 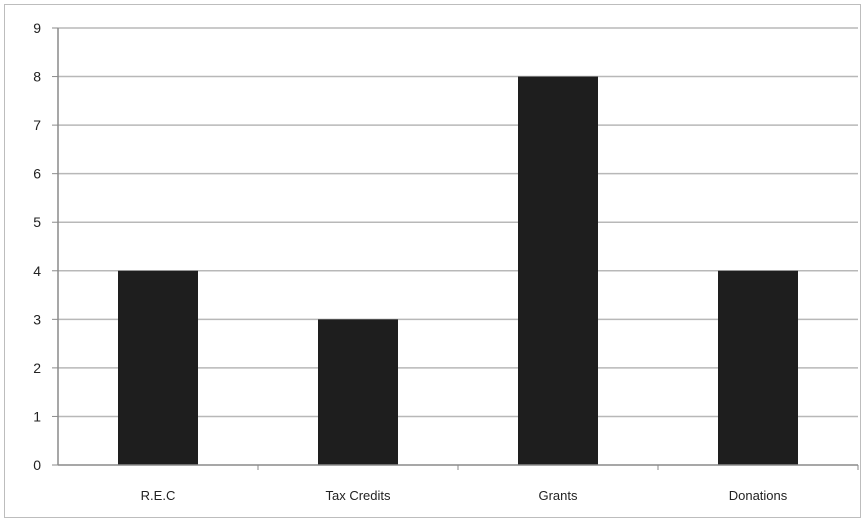 I want to click on y-tick-label: 7, so click(x=37, y=125).